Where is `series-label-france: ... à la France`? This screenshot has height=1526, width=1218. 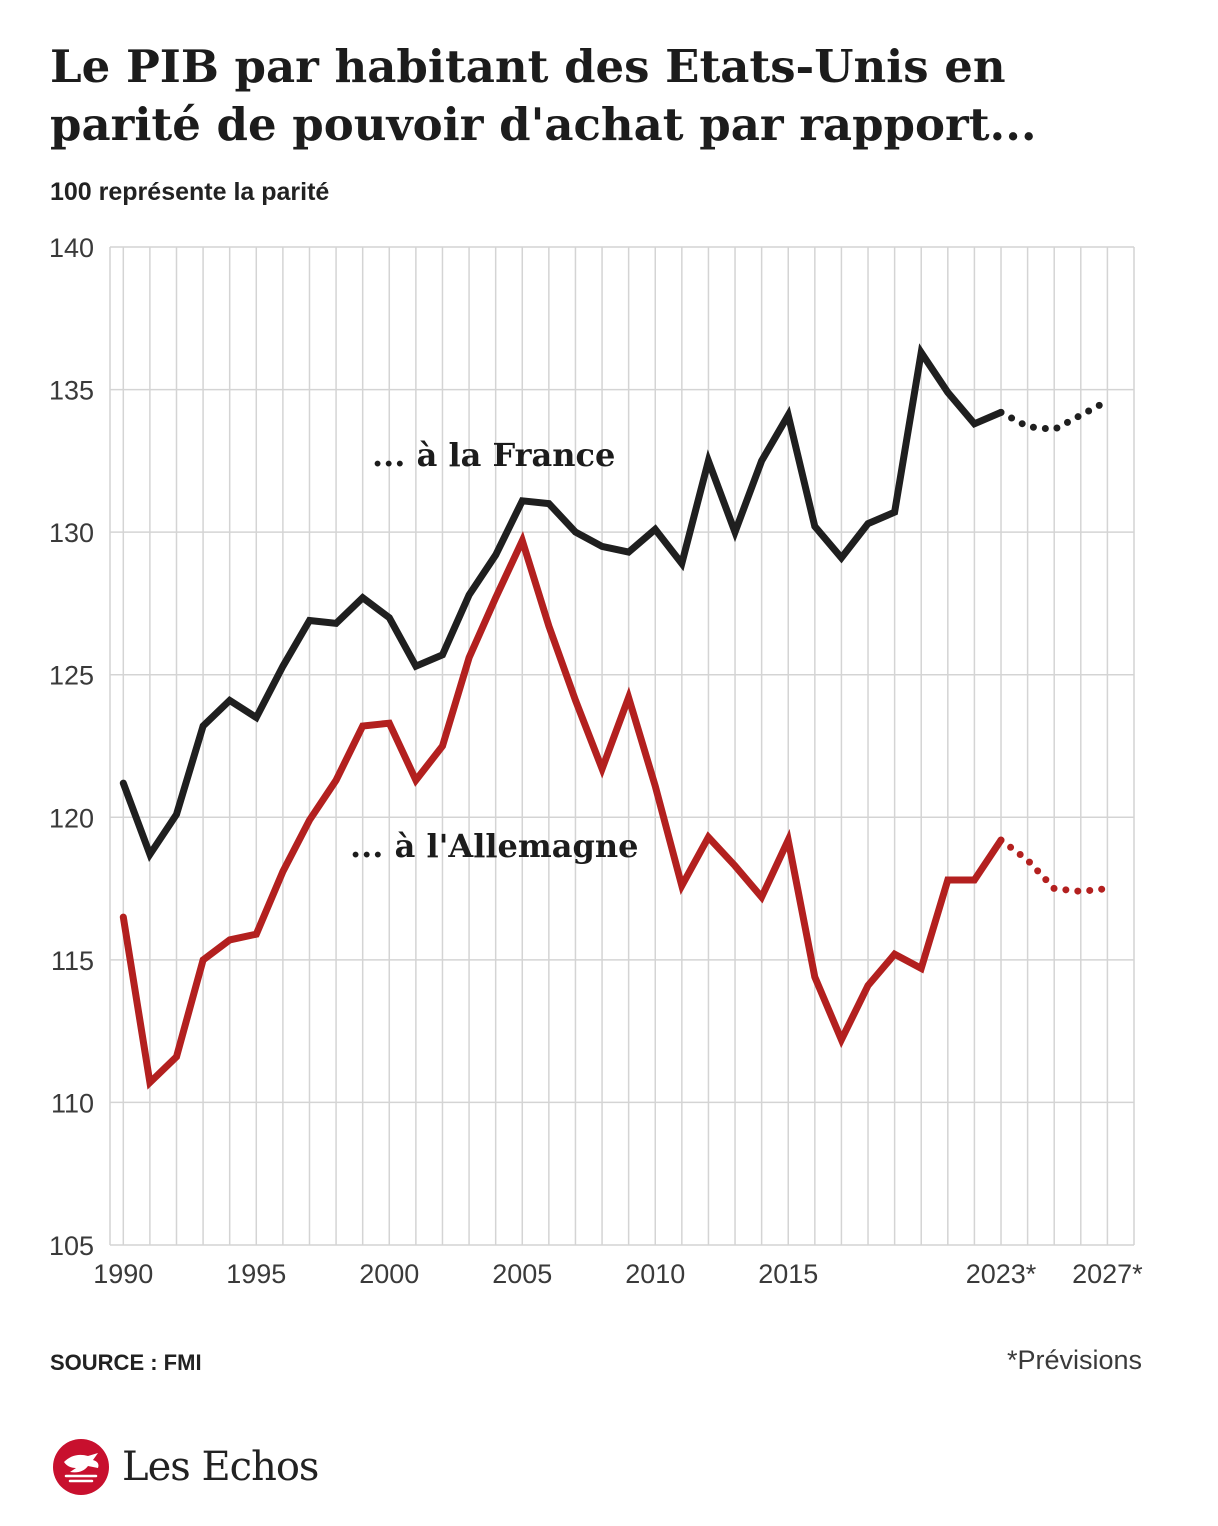
series-label-france: ... à la France is located at coordinates (493, 455).